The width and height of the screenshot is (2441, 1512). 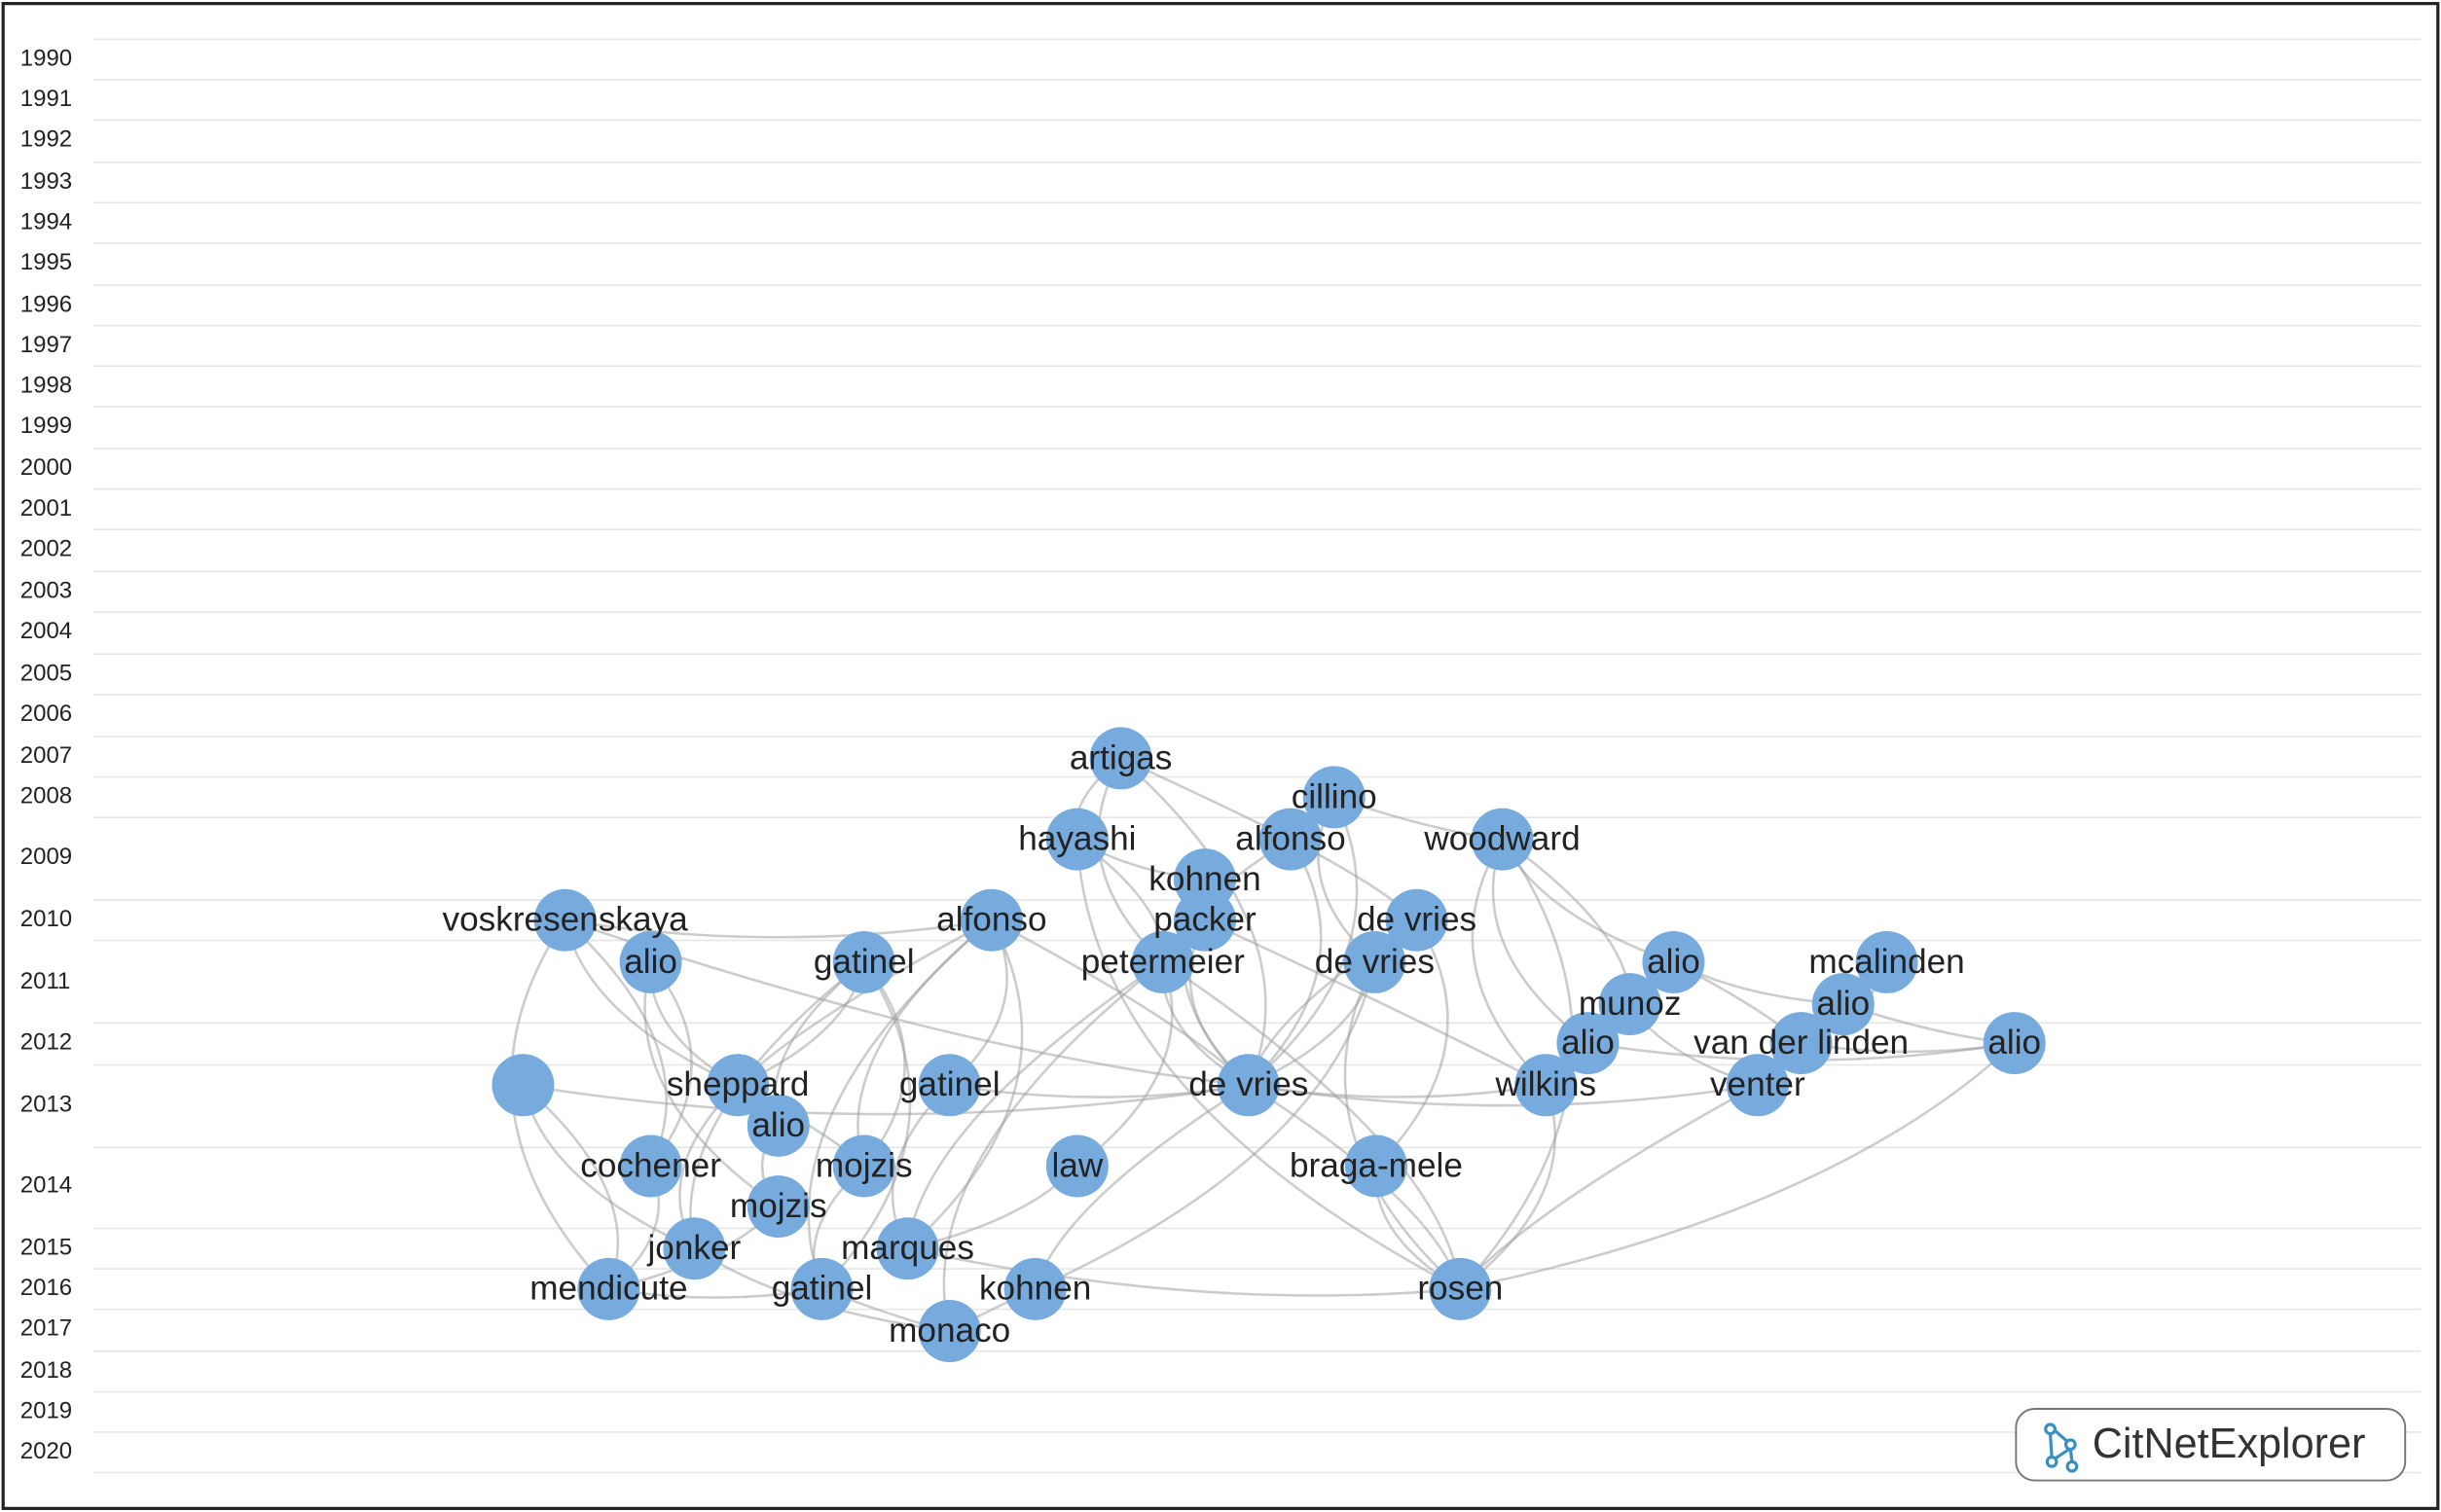 I want to click on logo: CitNetExplorer, so click(x=2211, y=1445).